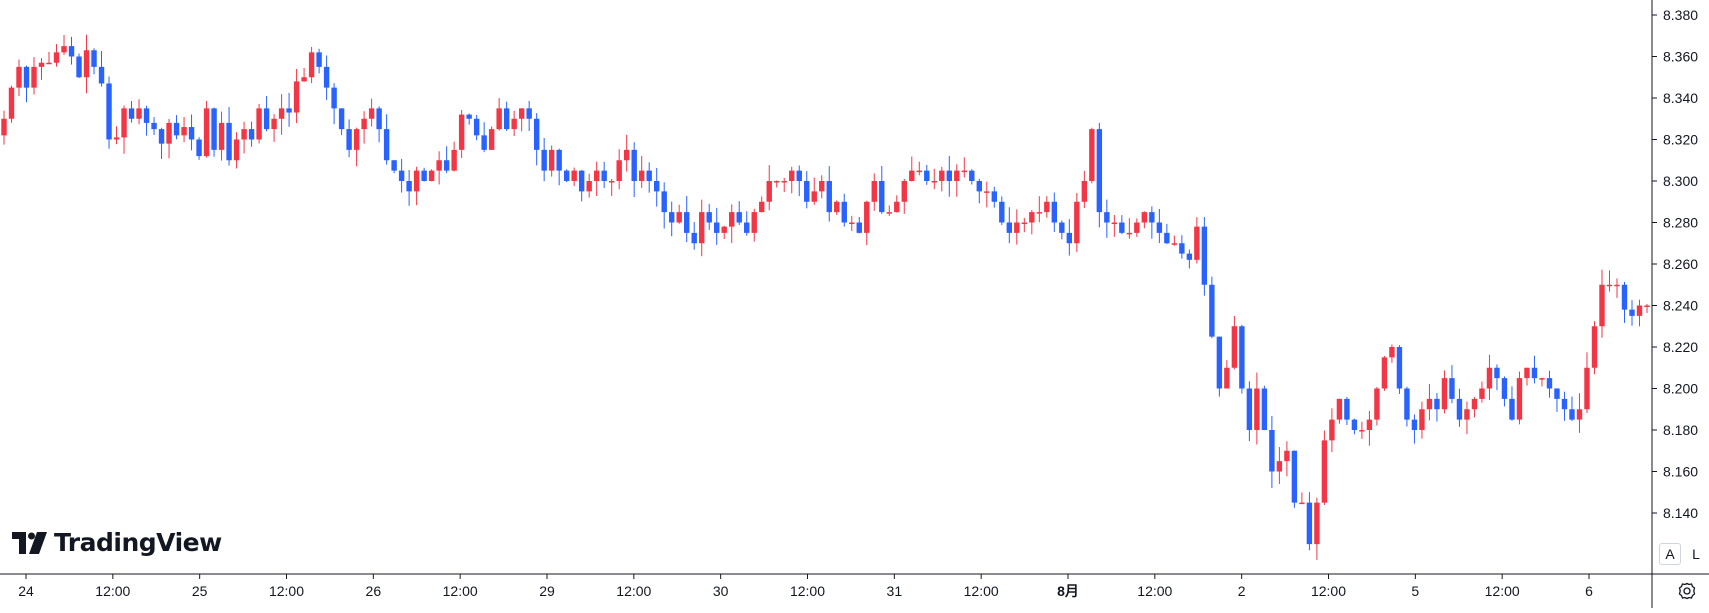 This screenshot has height=613, width=1709. What do you see at coordinates (1680, 98) in the screenshot?
I see `y-tick-label: 8.340` at bounding box center [1680, 98].